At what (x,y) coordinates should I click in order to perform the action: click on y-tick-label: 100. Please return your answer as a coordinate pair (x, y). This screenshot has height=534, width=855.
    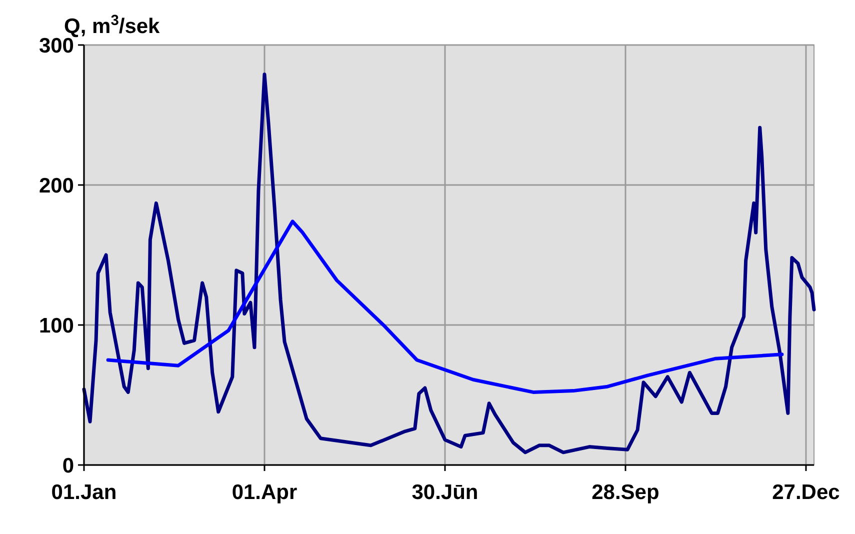
    Looking at the image, I should click on (56, 326).